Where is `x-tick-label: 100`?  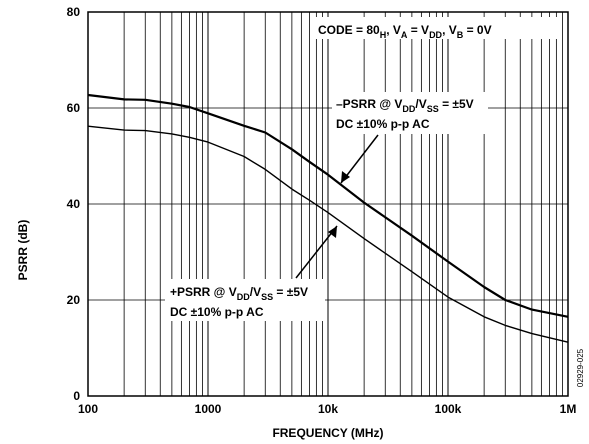 x-tick-label: 100 is located at coordinates (88, 409).